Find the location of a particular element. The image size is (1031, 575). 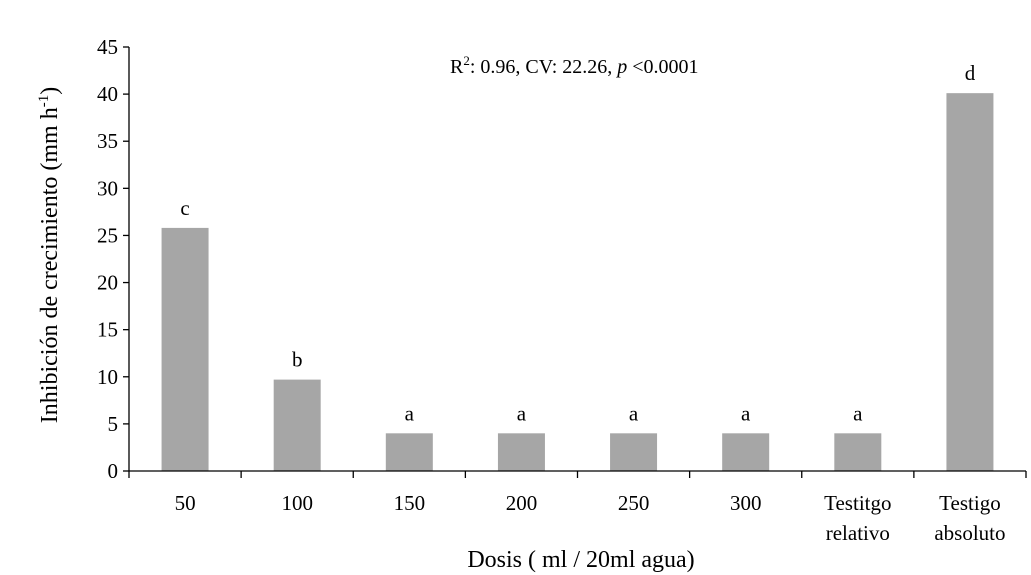

x-tick-label: relativo is located at coordinates (858, 533).